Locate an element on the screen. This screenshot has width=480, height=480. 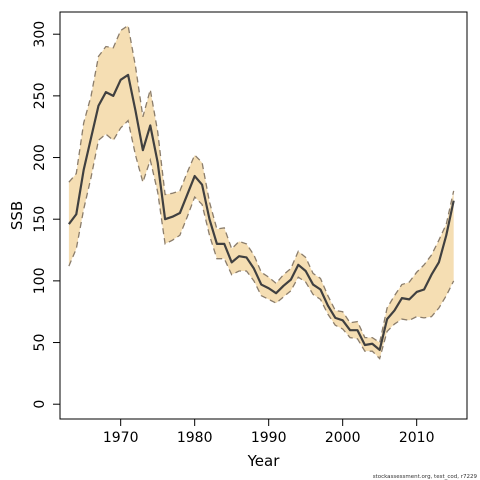
x-tick-label: 1980 is located at coordinates (195, 438).